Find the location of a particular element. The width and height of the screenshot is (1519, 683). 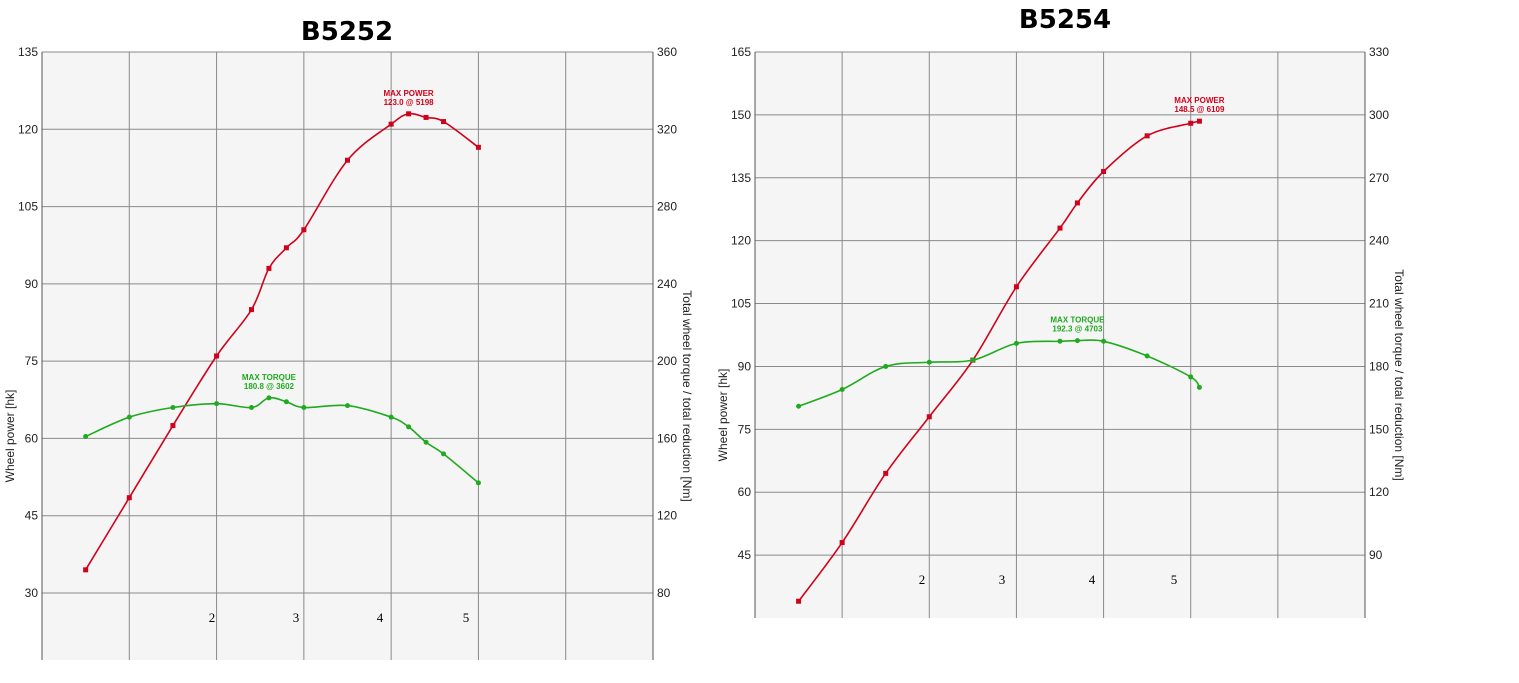

annotation-label: MAX POWER is located at coordinates (1199, 100).